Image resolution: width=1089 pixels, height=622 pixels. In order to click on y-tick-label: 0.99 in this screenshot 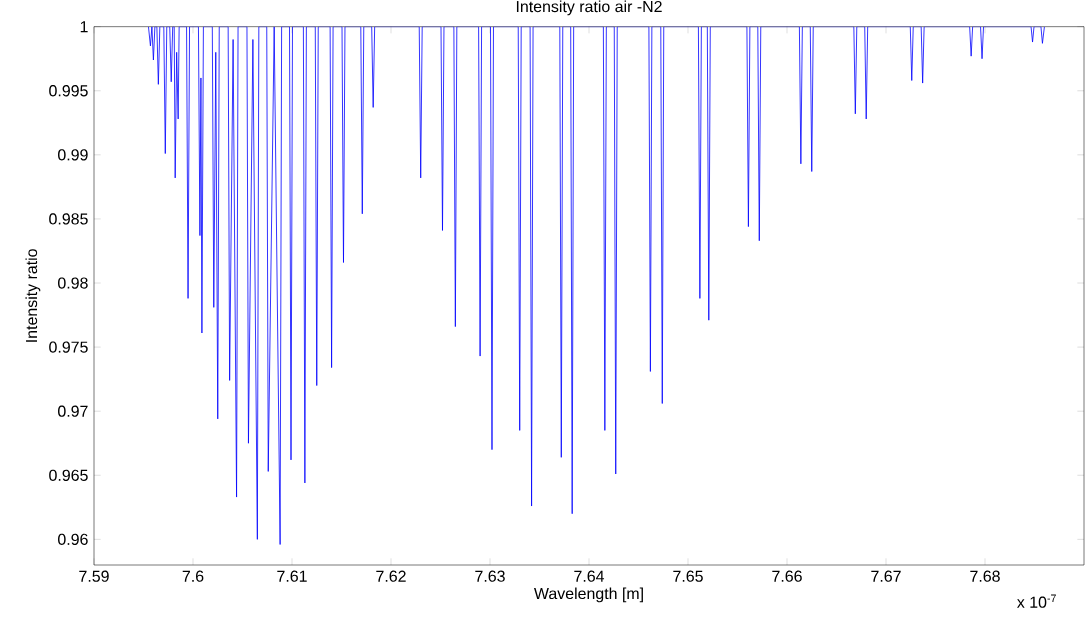, I will do `click(73, 155)`.